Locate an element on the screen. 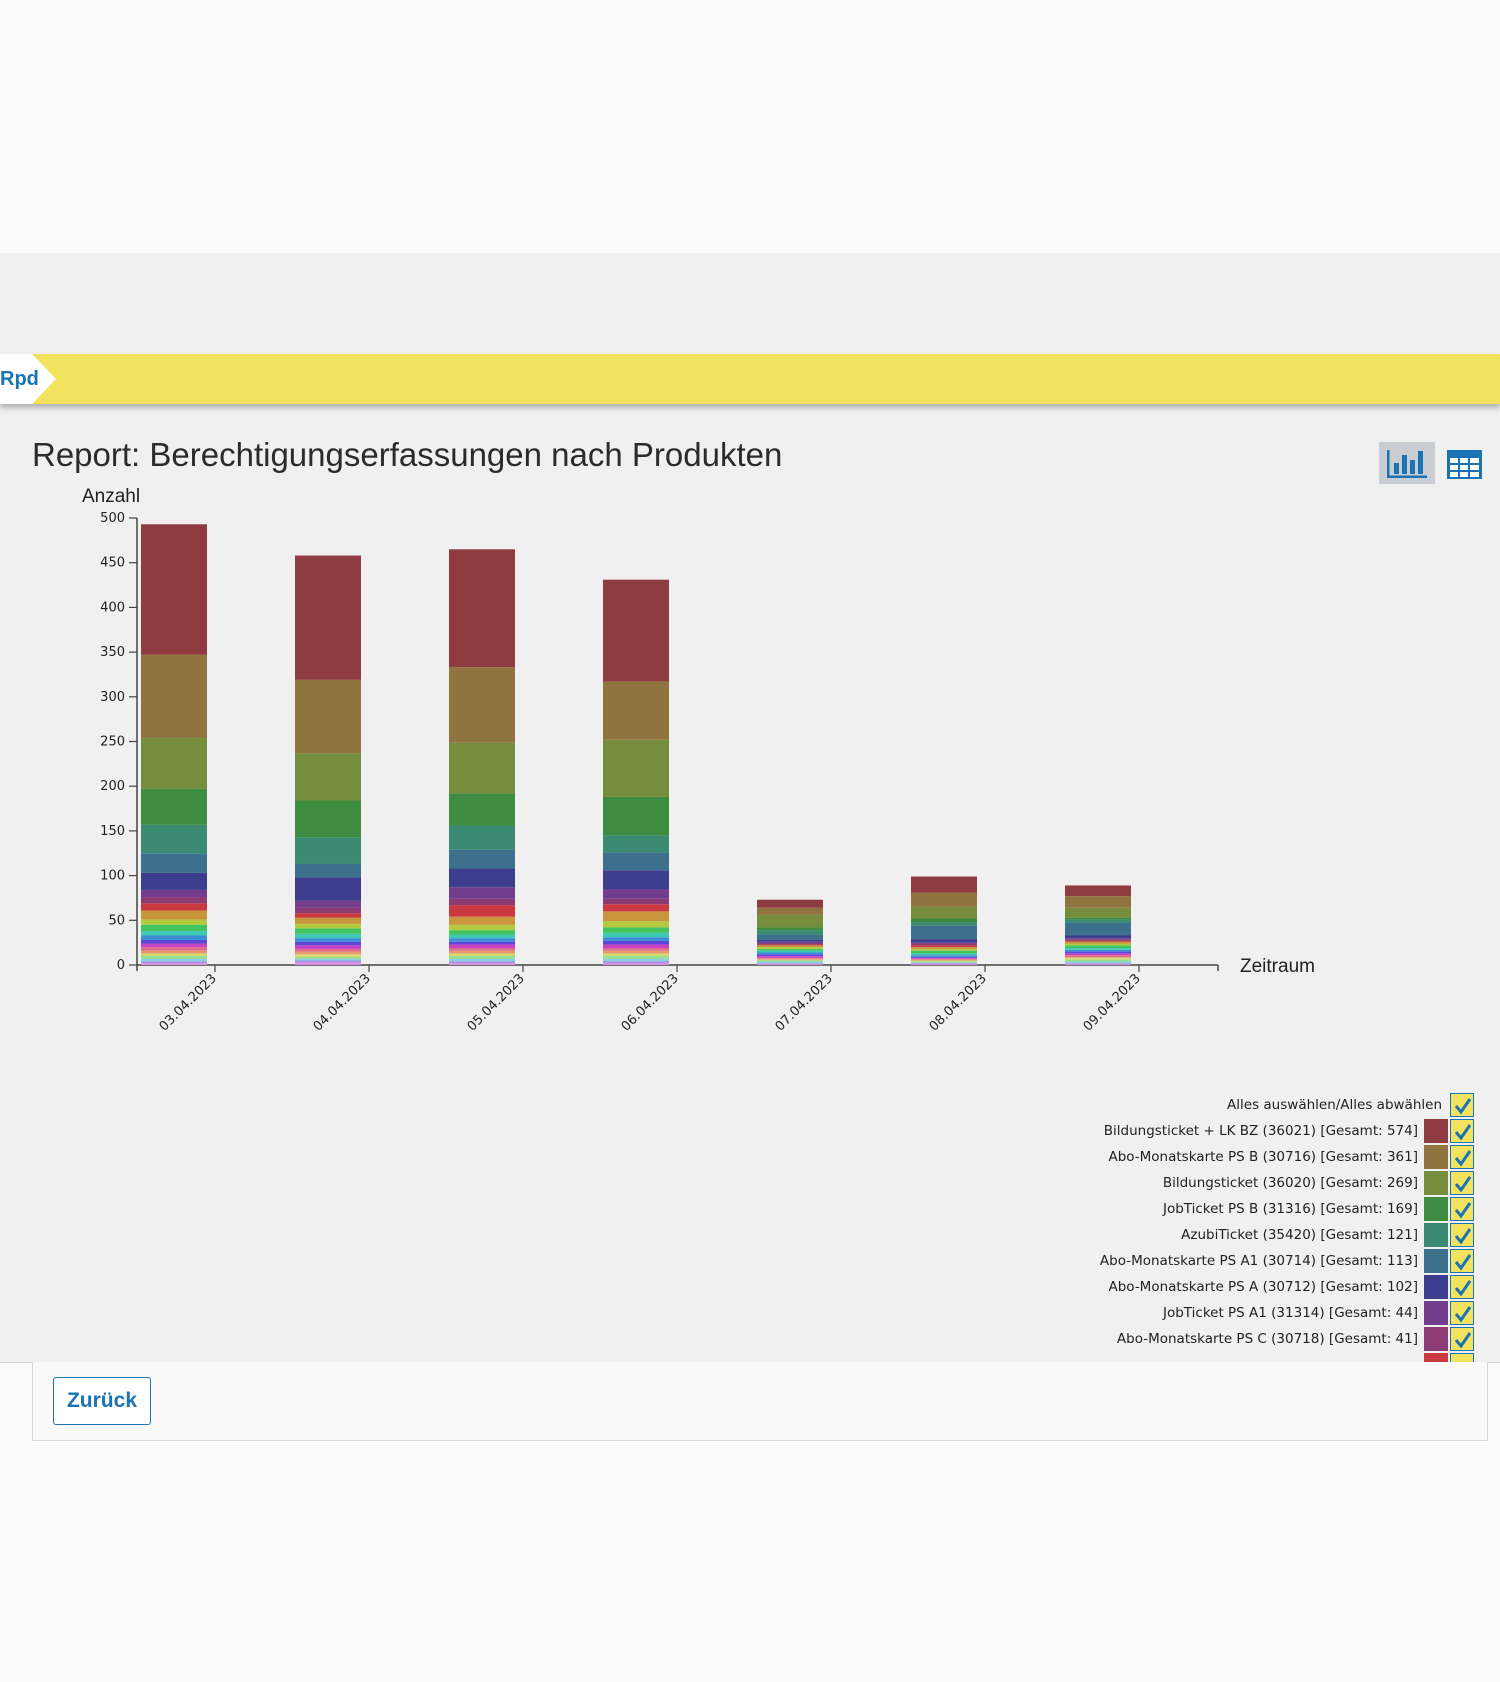 The image size is (1500, 1682). y-tick-label: 50 is located at coordinates (116, 920).